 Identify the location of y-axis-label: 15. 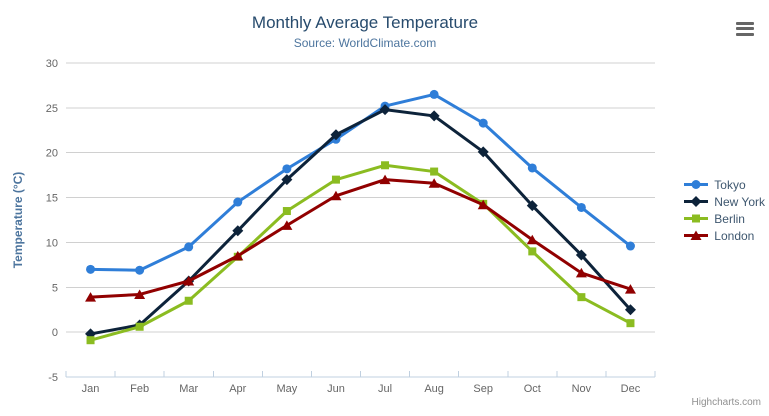
(52, 199).